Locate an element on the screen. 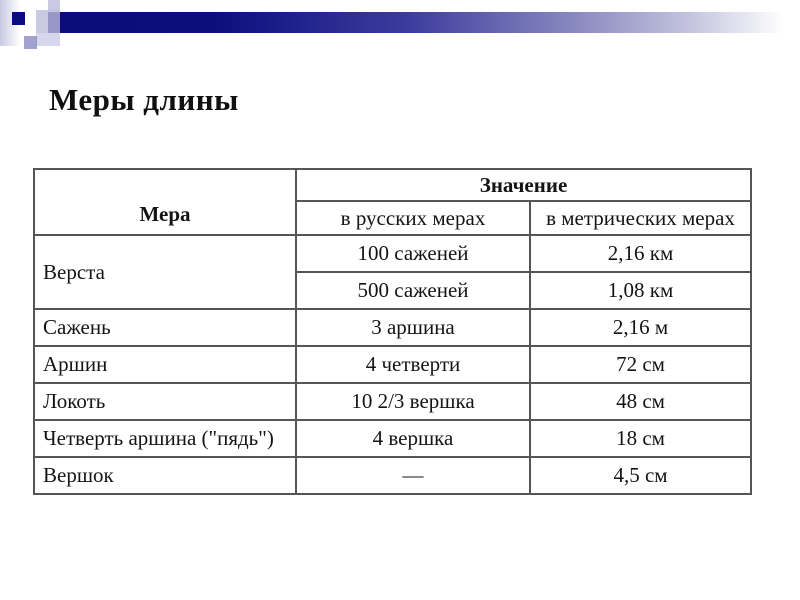  decor-square-large is located at coordinates (48, 21).